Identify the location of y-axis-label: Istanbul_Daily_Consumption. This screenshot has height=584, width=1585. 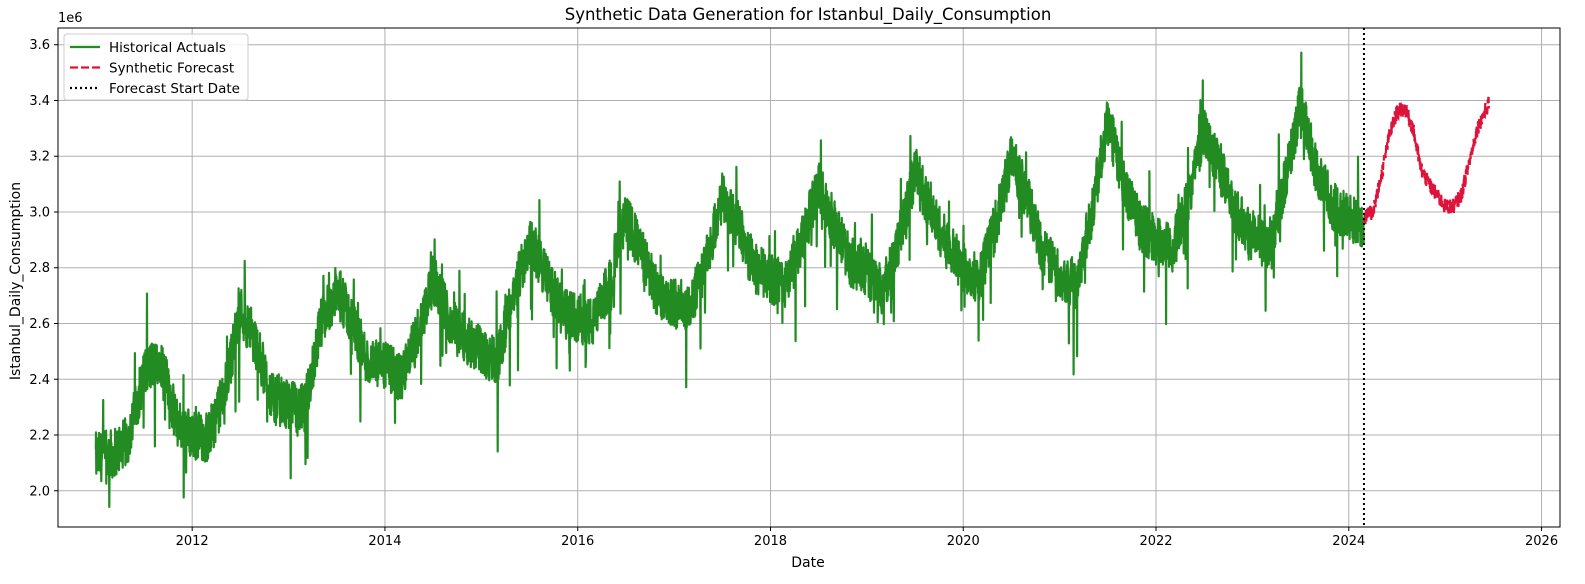
(16, 281).